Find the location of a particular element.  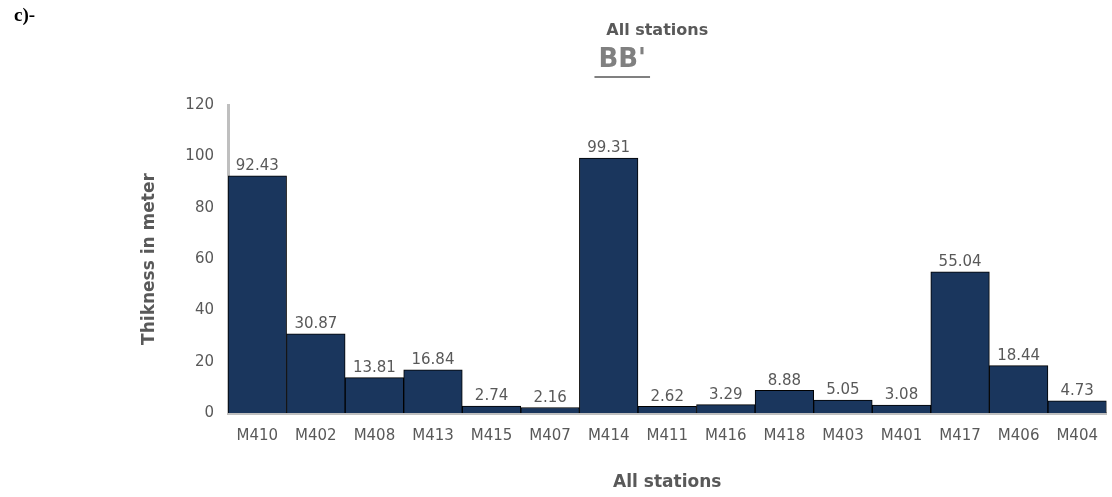

data-label: 3.29 is located at coordinates (726, 393).